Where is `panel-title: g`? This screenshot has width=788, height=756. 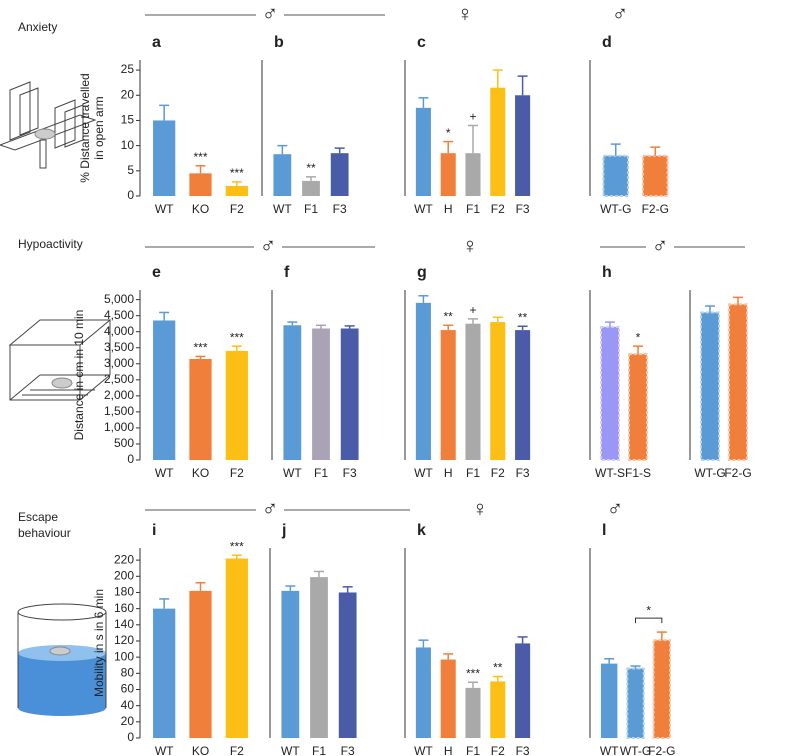 panel-title: g is located at coordinates (422, 272).